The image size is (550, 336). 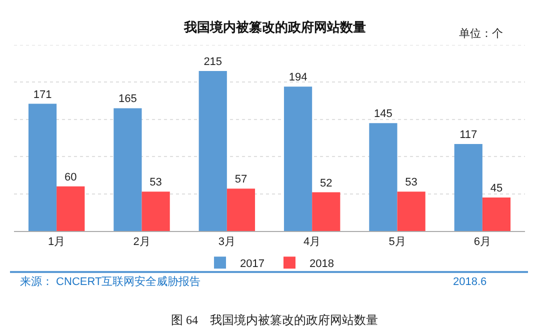 What do you see at coordinates (298, 78) in the screenshot?
I see `data-label: 194` at bounding box center [298, 78].